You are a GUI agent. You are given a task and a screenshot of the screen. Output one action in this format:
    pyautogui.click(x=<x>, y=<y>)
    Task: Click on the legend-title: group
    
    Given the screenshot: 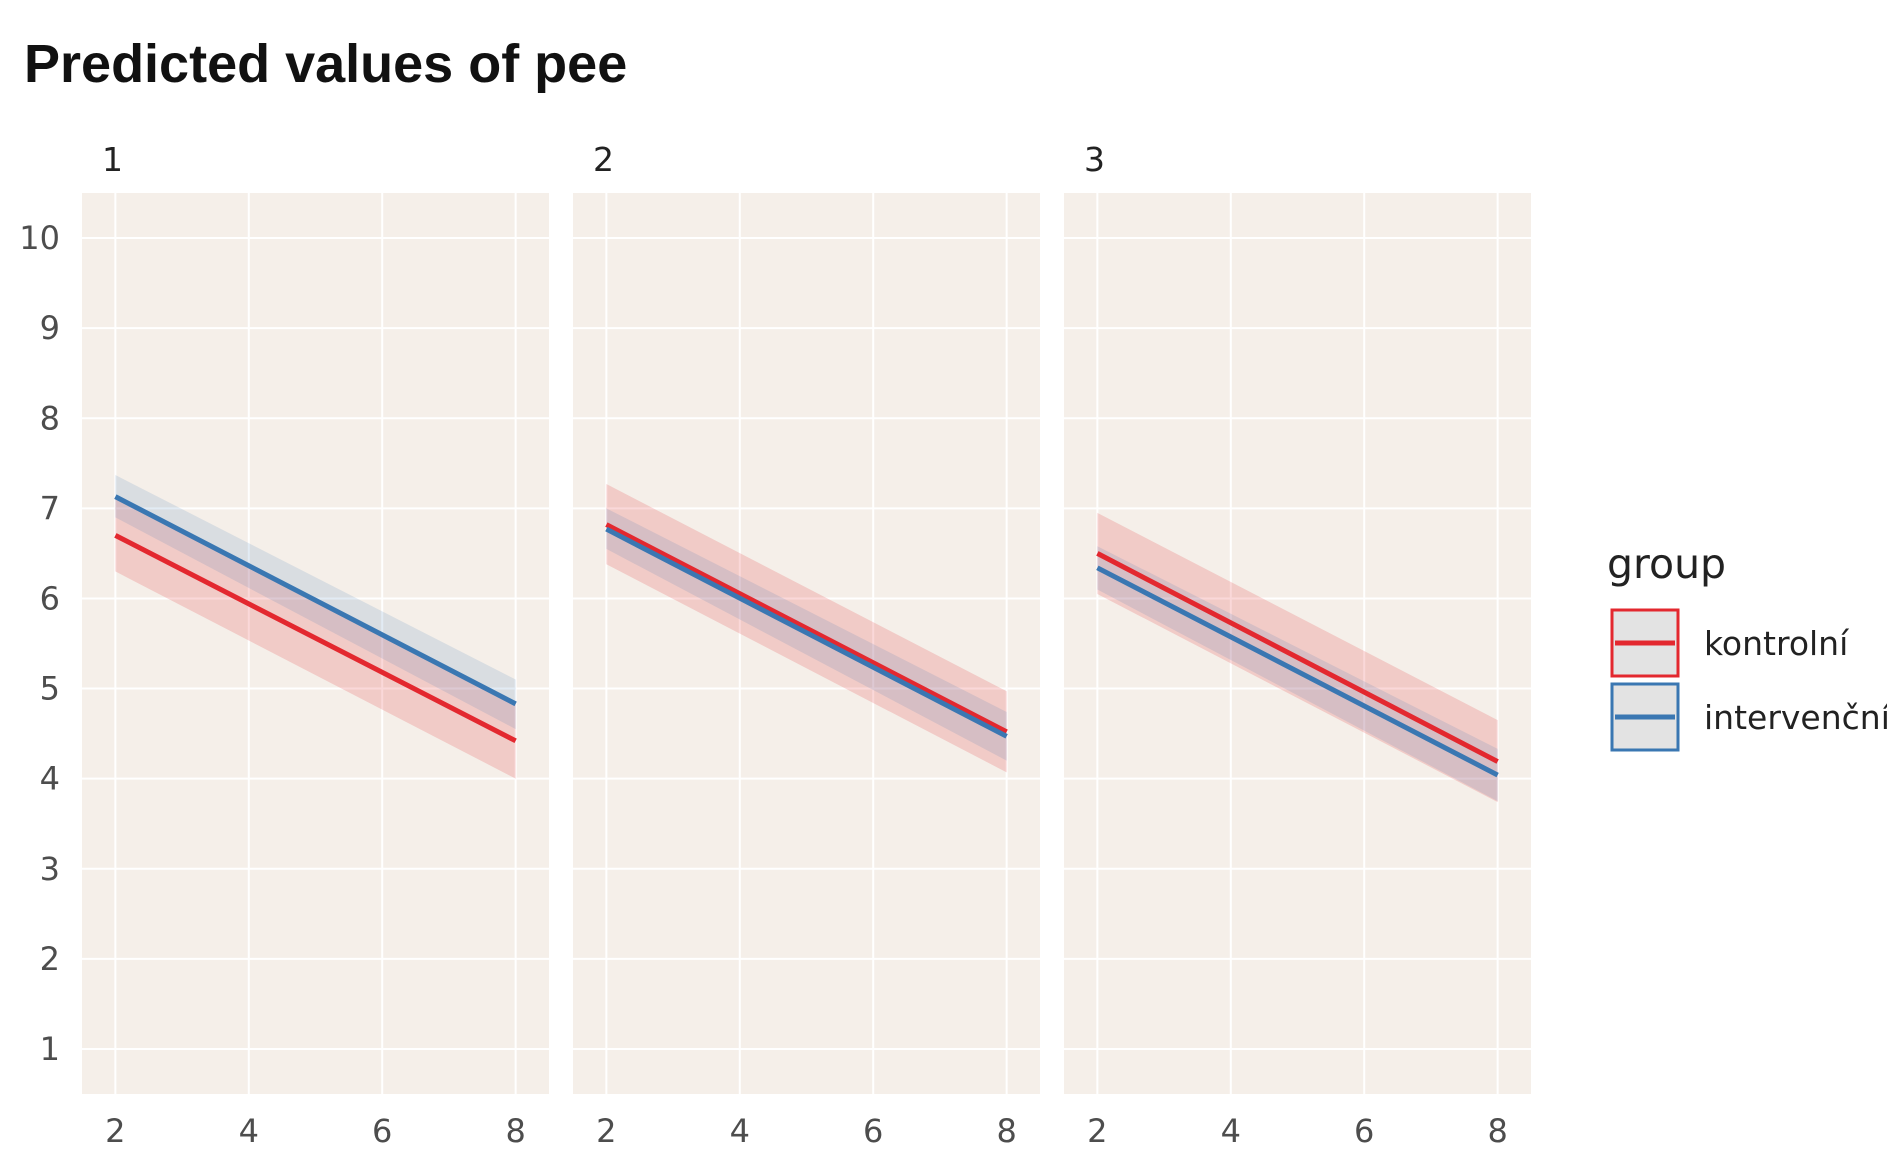 What is the action you would take?
    pyautogui.click(x=1666, y=564)
    